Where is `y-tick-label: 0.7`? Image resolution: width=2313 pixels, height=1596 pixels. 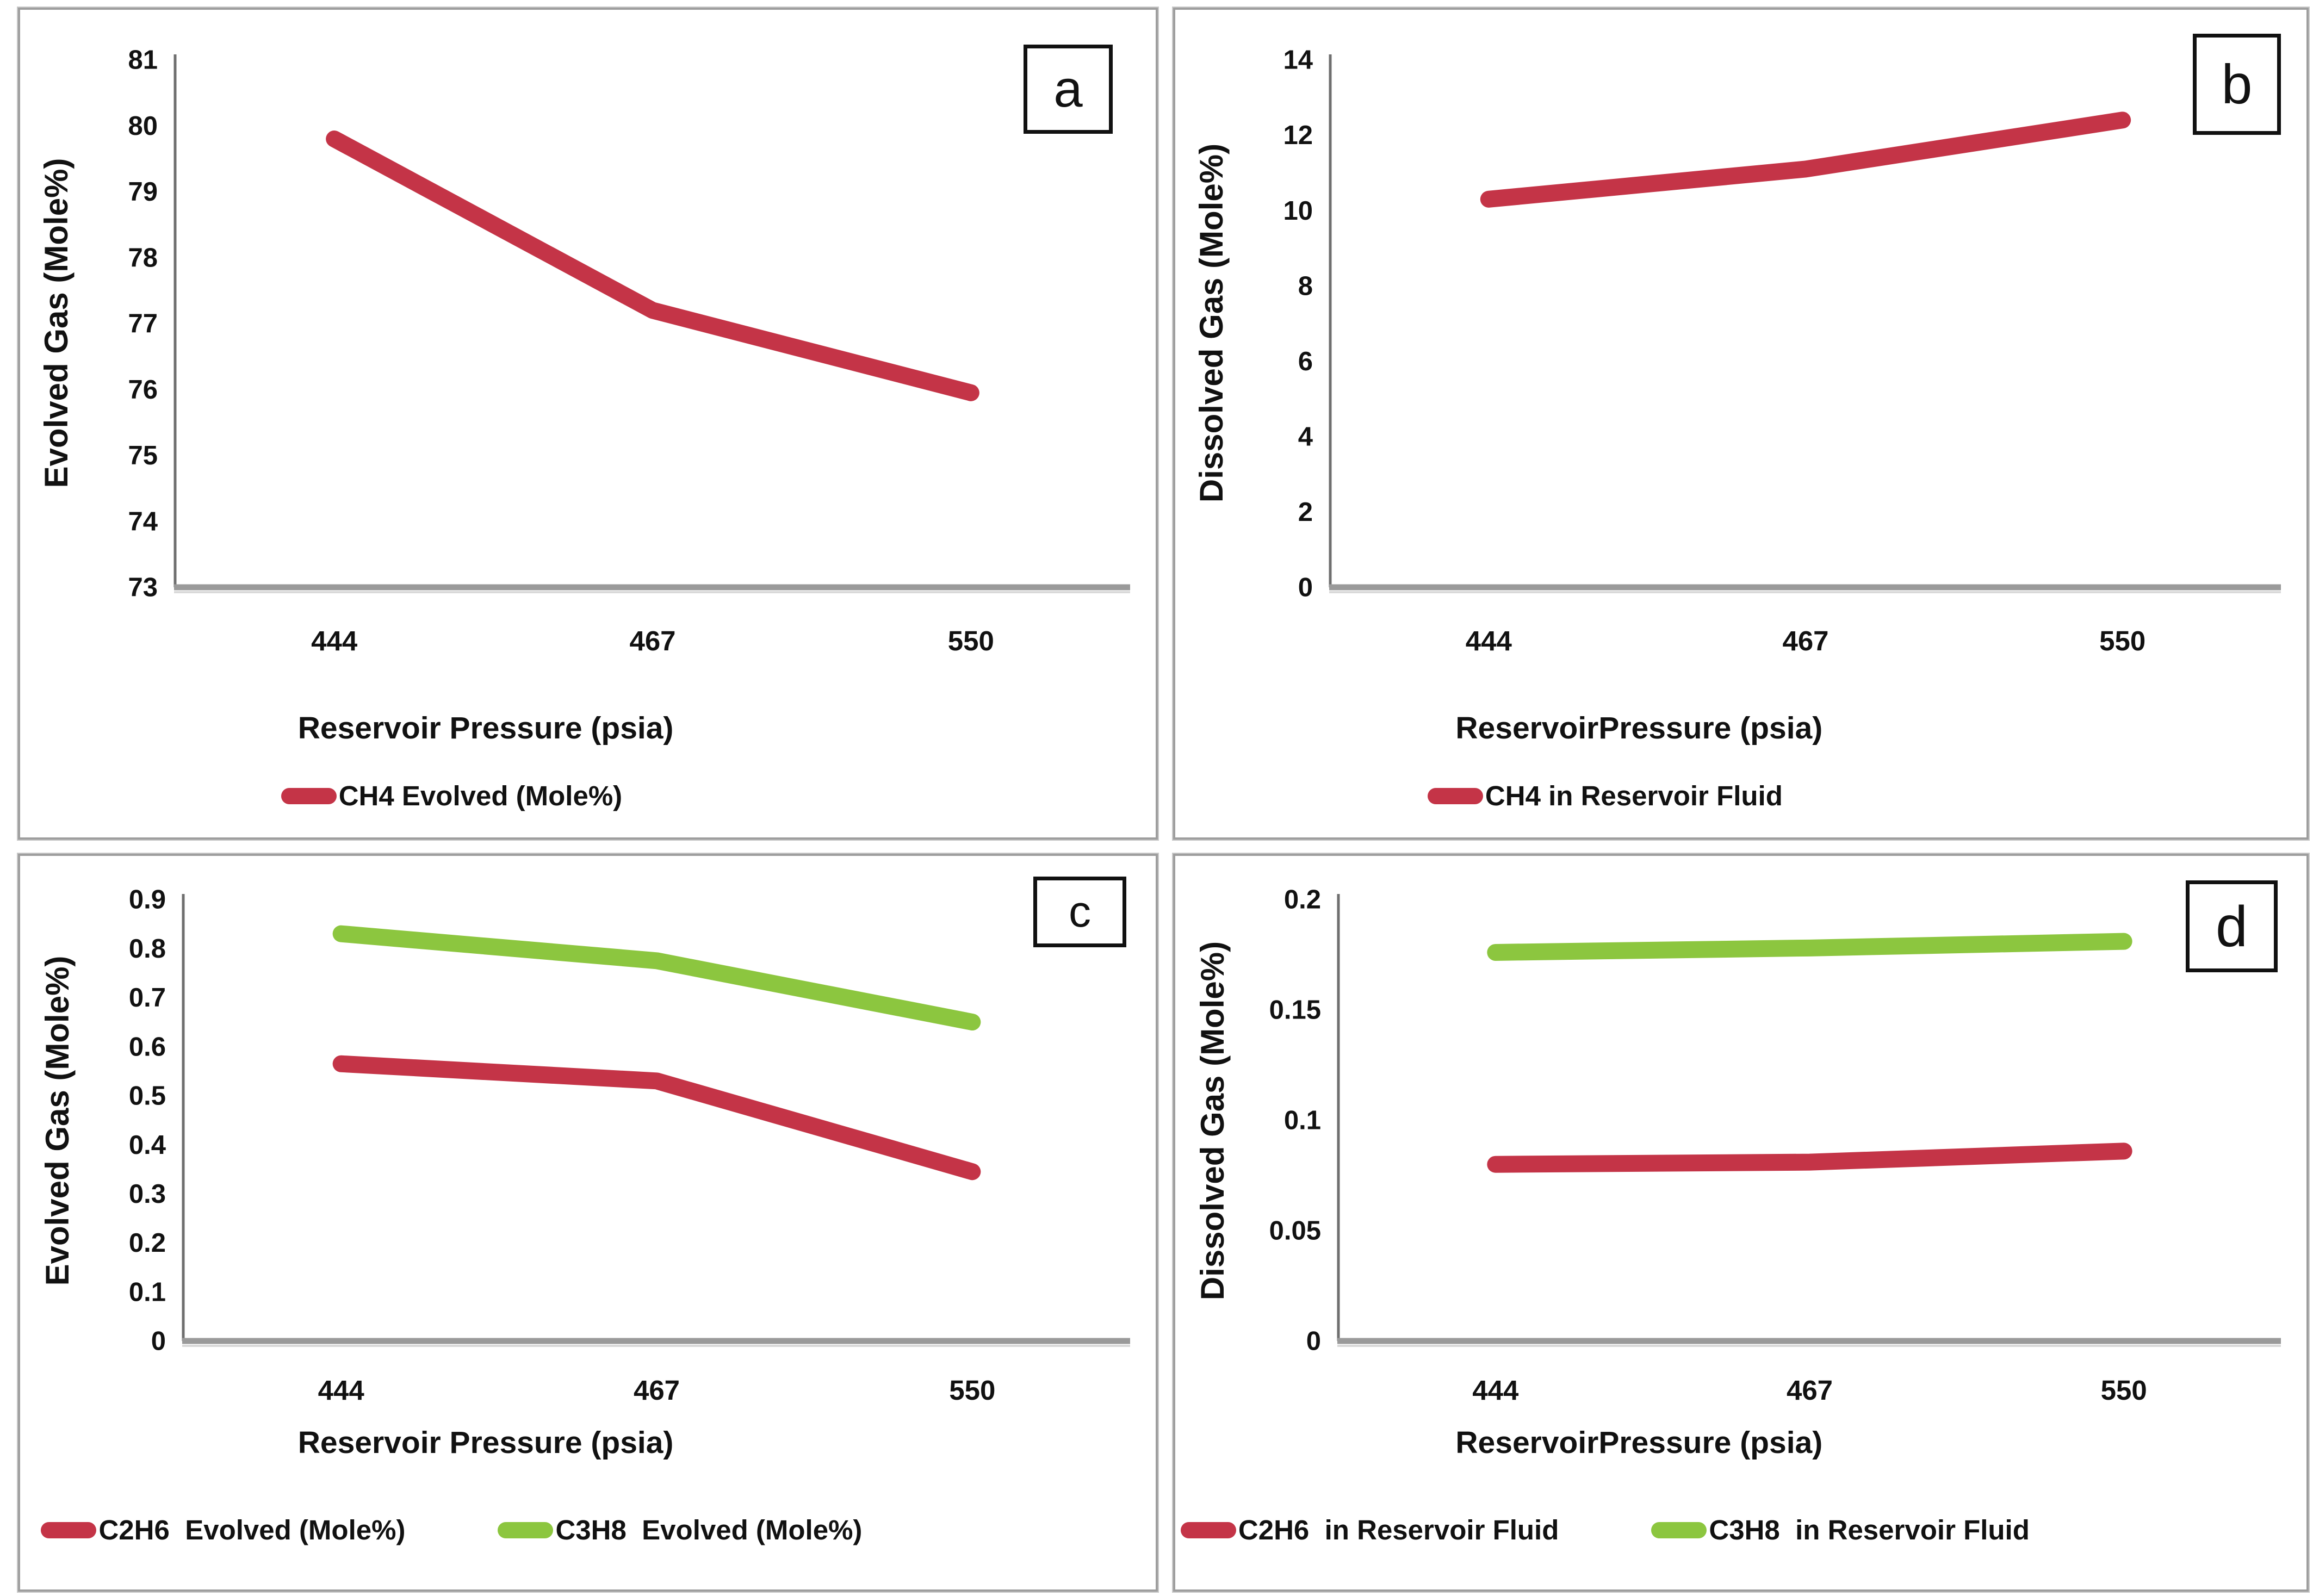
y-tick-label: 0.7 is located at coordinates (147, 998).